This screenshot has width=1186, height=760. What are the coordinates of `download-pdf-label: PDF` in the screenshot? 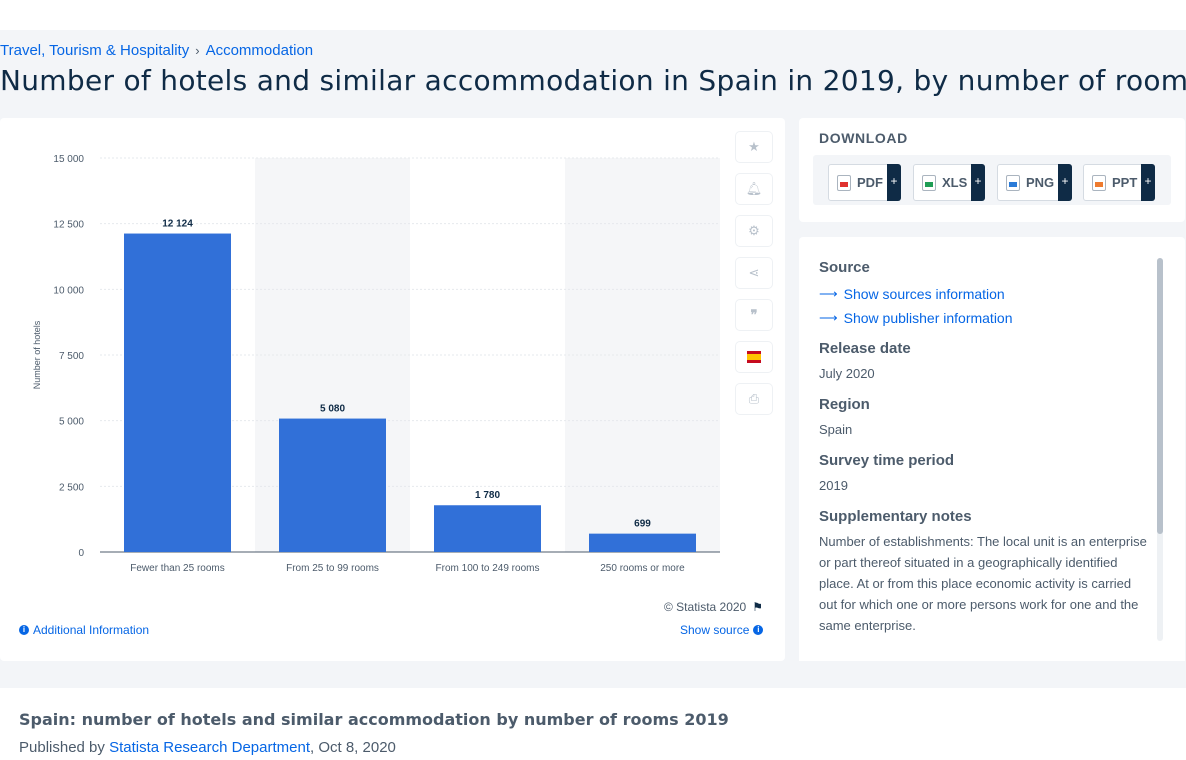 It's located at (870, 182).